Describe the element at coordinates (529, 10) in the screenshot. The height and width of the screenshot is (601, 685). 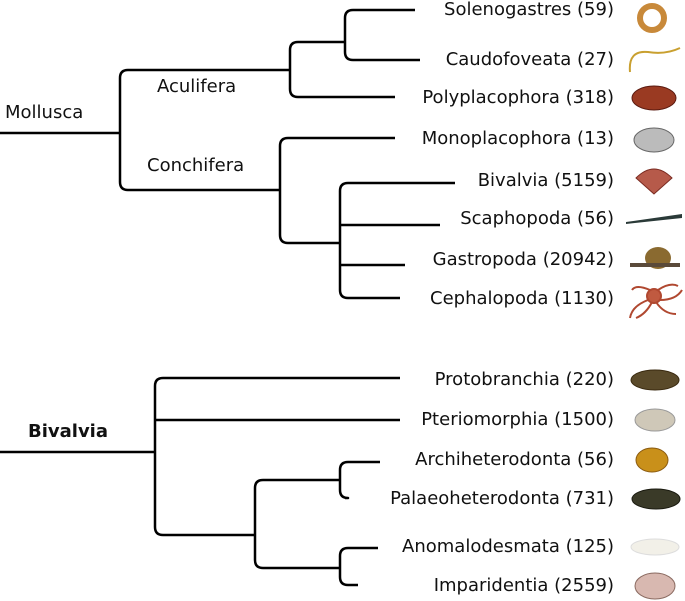
I see `leaf-label: Solenogastres (59)` at that location.